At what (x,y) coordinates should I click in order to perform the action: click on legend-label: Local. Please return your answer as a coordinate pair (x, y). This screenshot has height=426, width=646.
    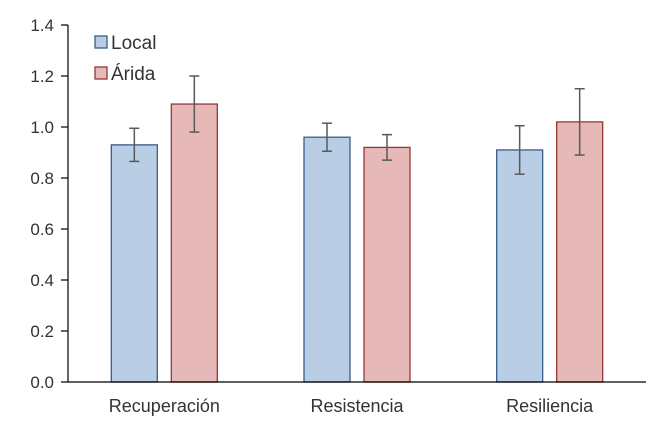
    Looking at the image, I should click on (133, 43).